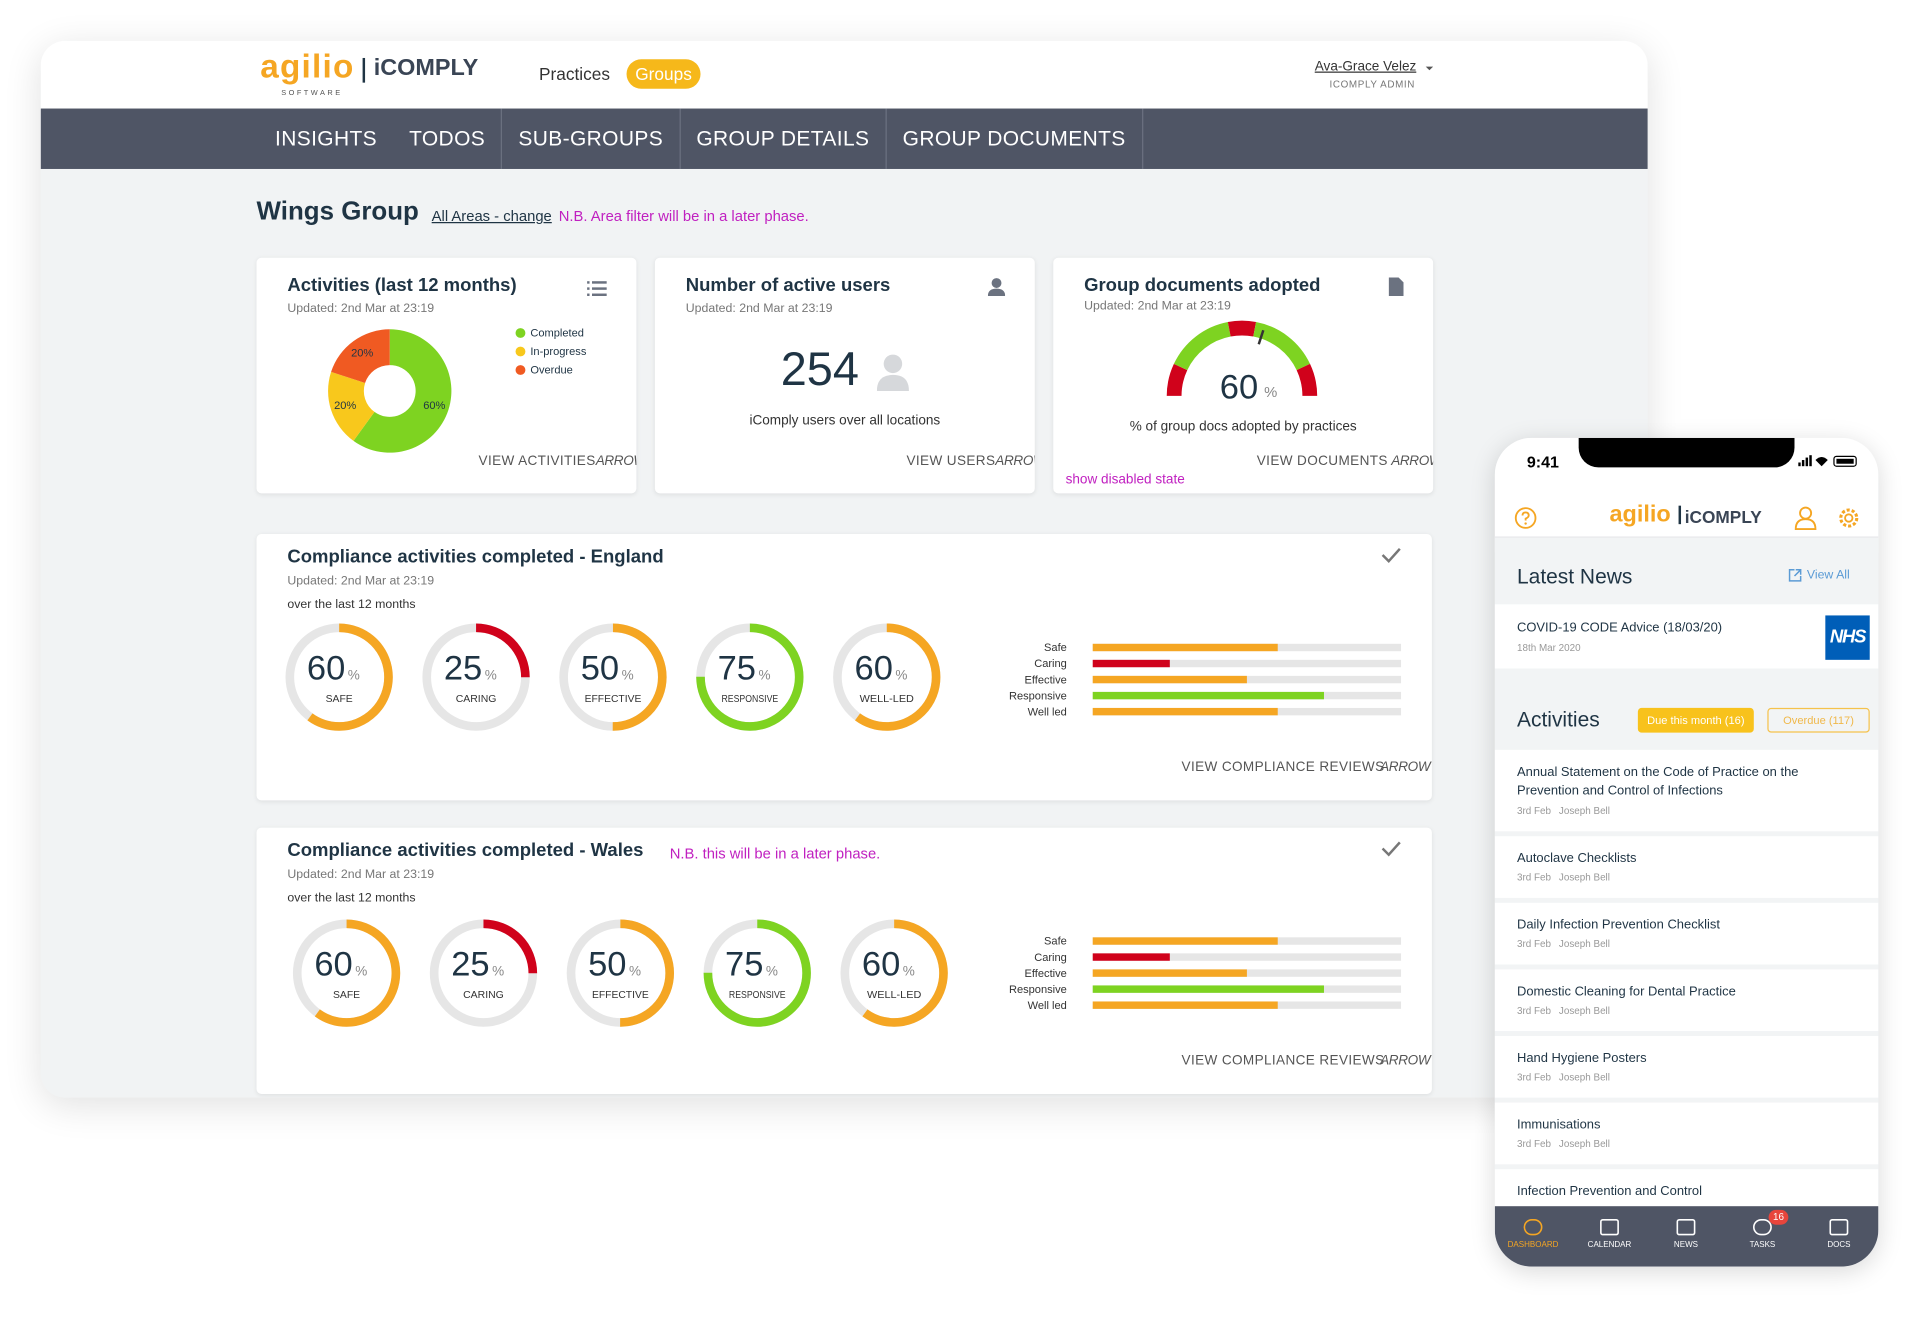 The height and width of the screenshot is (1317, 1924). What do you see at coordinates (1322, 461) in the screenshot?
I see `card-link: VIEW DOCUMENTS` at bounding box center [1322, 461].